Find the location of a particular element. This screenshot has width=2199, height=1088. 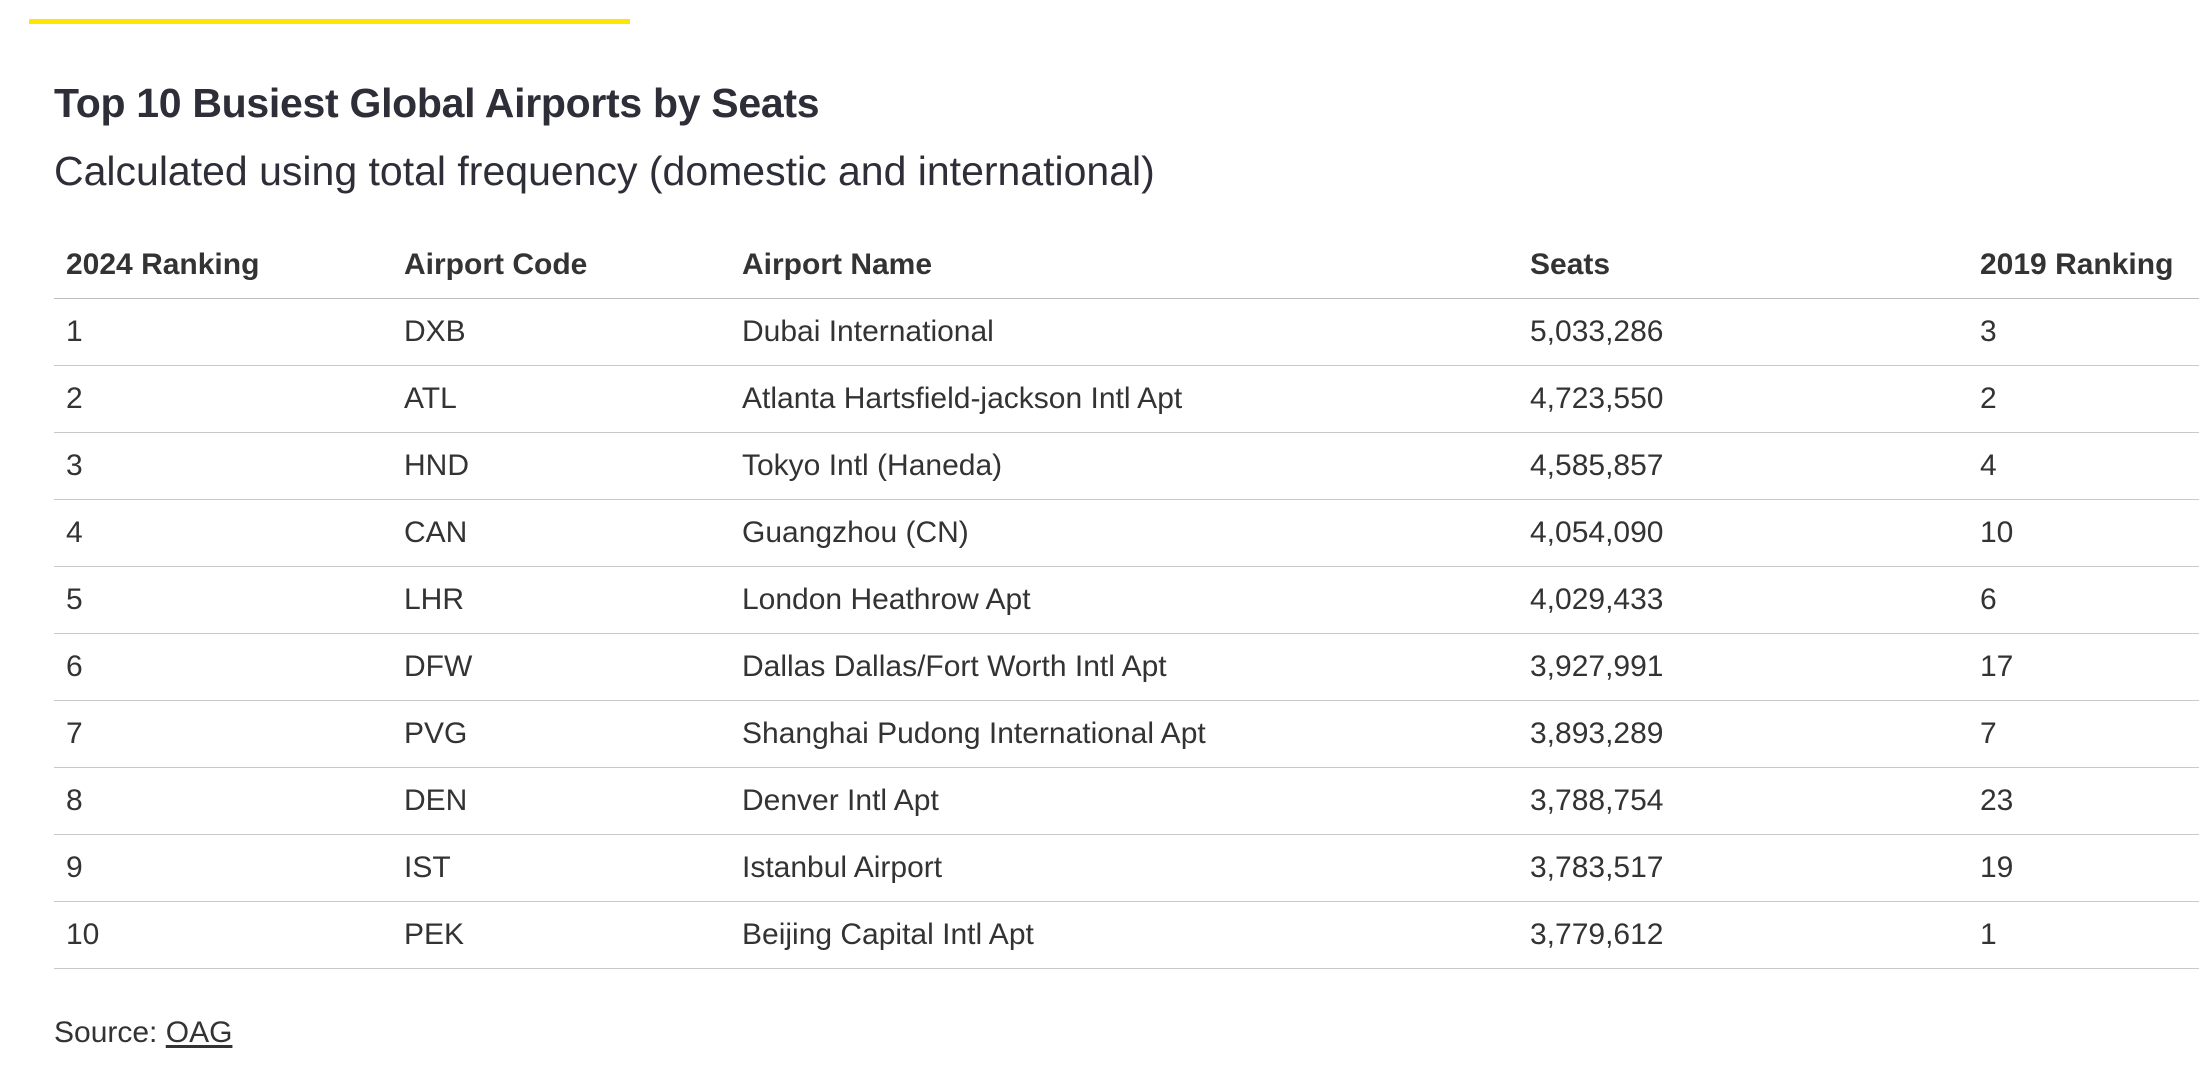

cell-2024-ranking: 10 is located at coordinates (223, 935).